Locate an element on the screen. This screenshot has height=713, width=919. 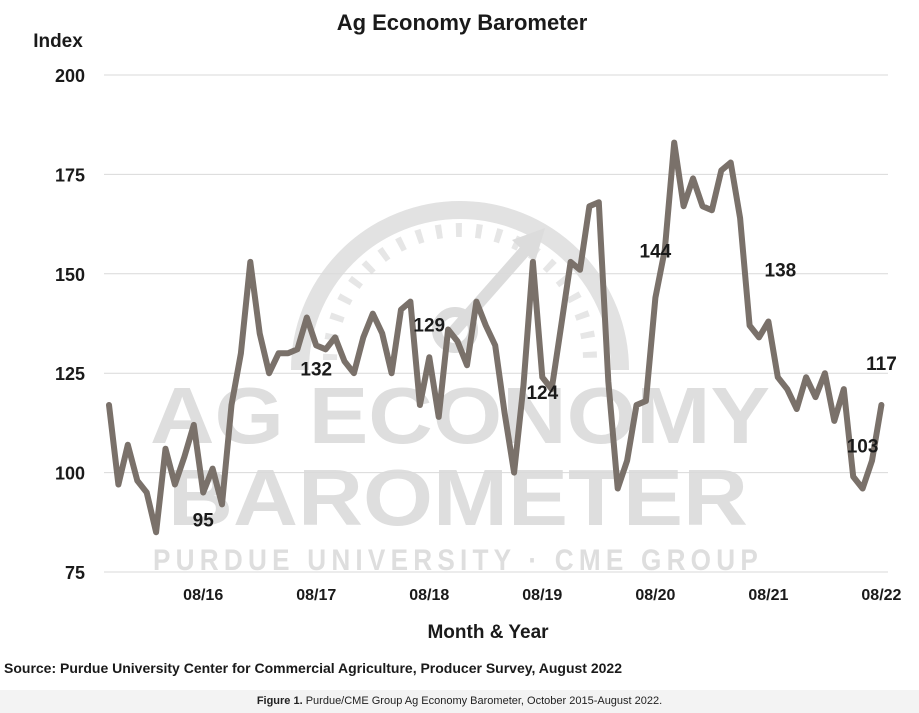
x-axis-label: Month & Year is located at coordinates (488, 632).